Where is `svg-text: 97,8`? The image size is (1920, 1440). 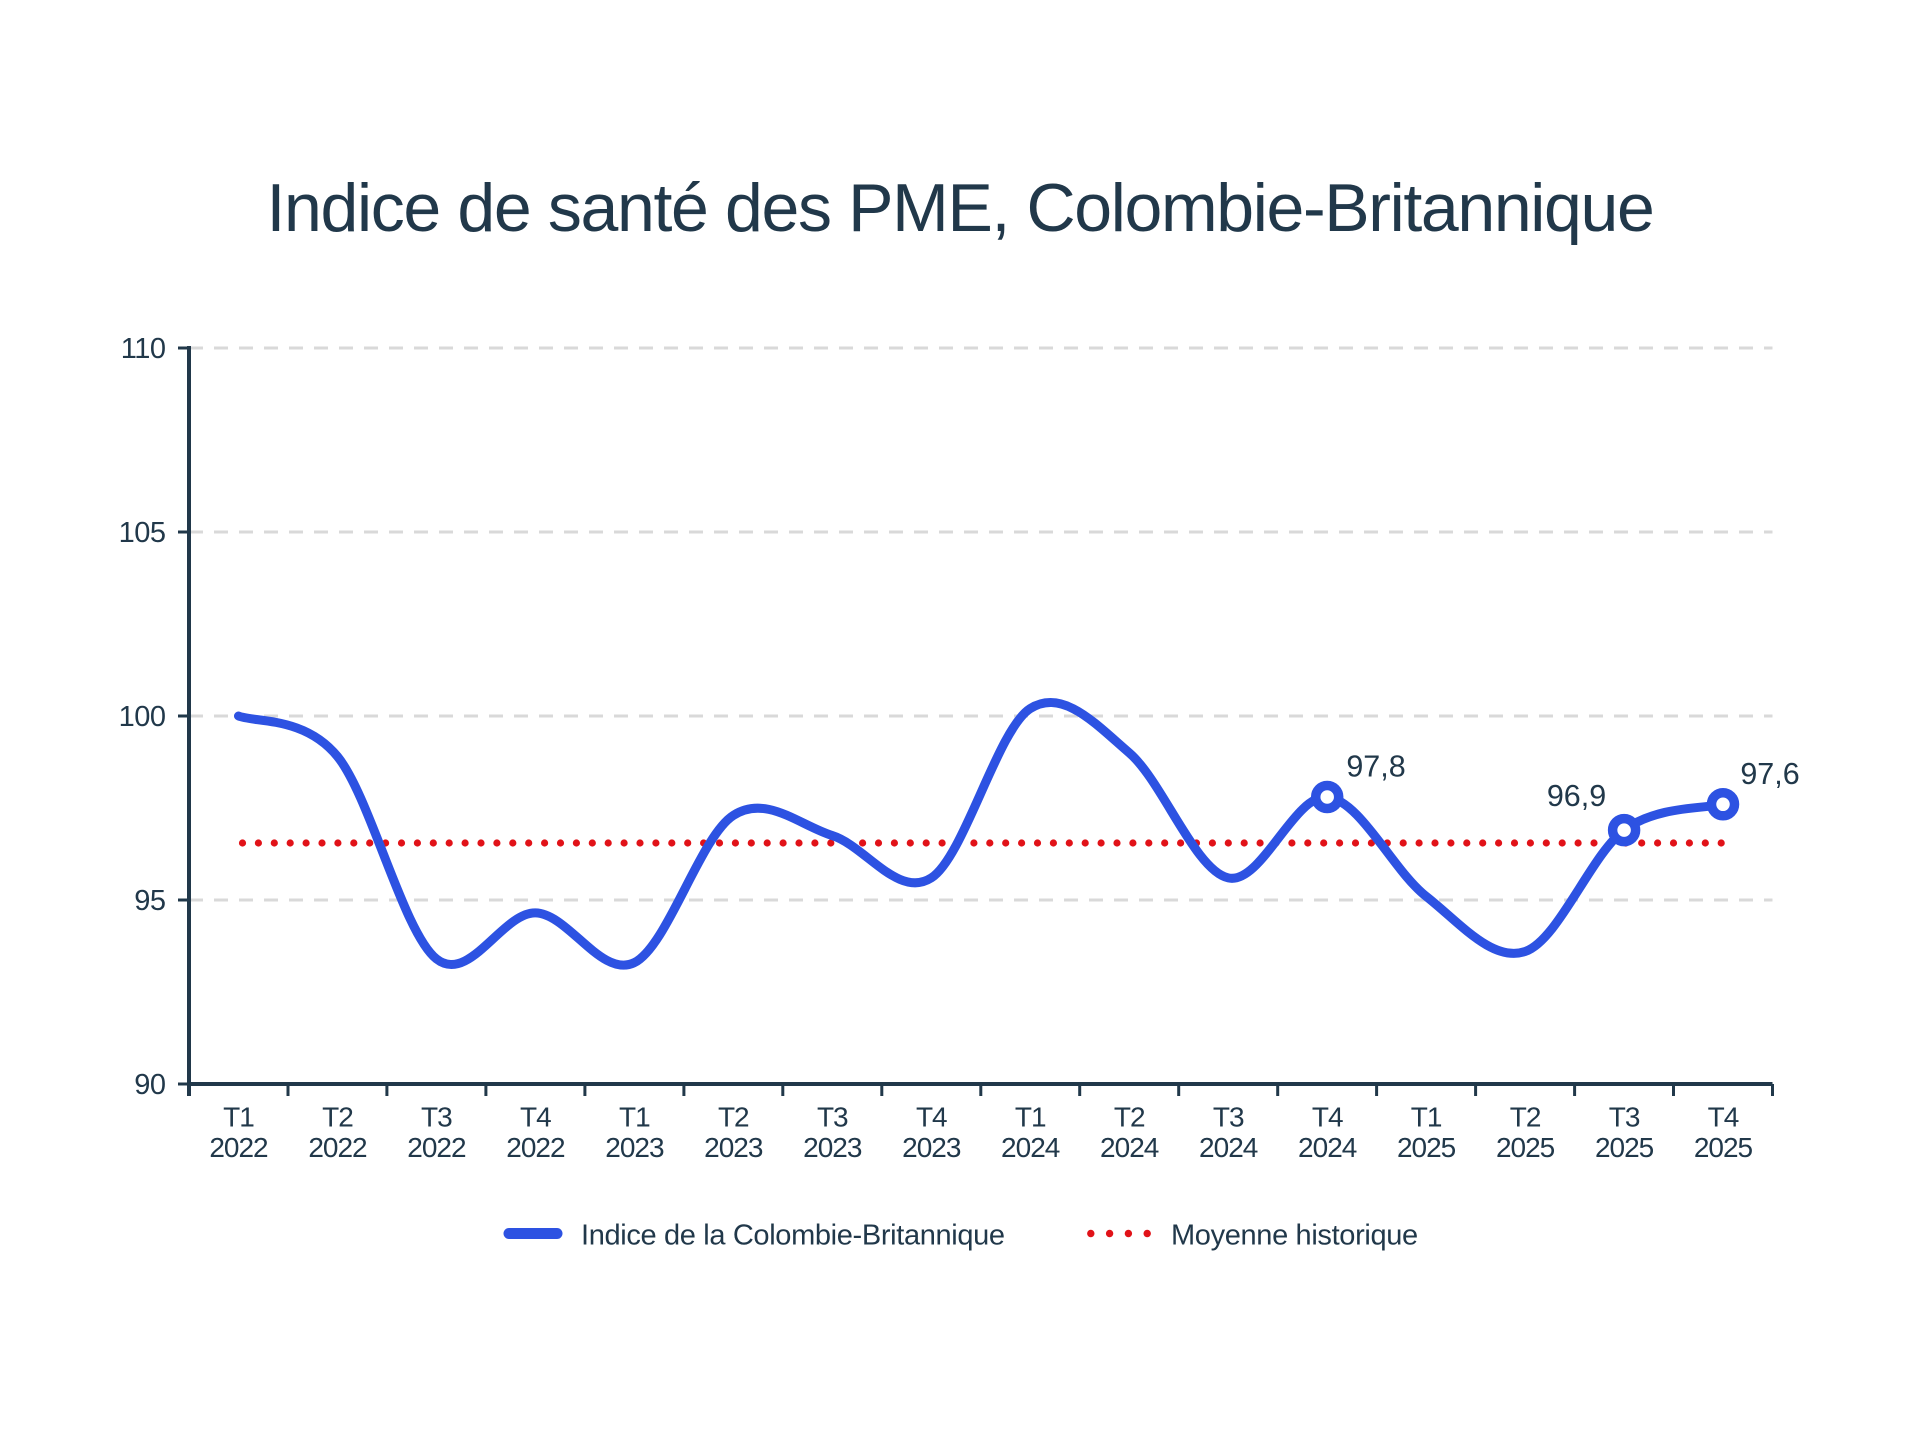
svg-text: 97,8 is located at coordinates (1375, 767).